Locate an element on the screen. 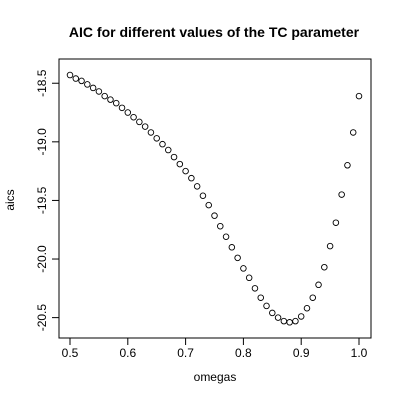 The image size is (400, 400). y-tick-label: -20.0 is located at coordinates (42, 259).